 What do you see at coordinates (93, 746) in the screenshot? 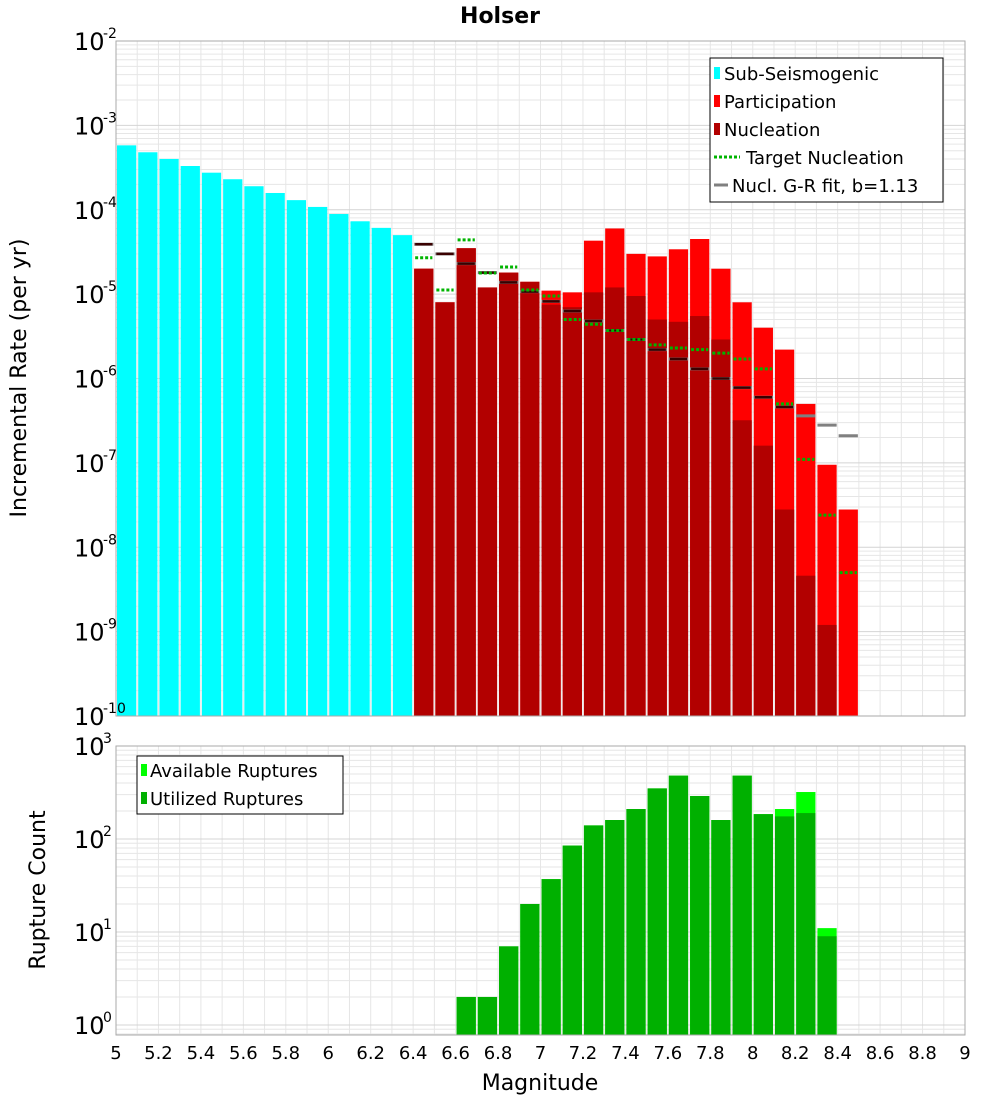
I see `y-tick-label: 10³` at bounding box center [93, 746].